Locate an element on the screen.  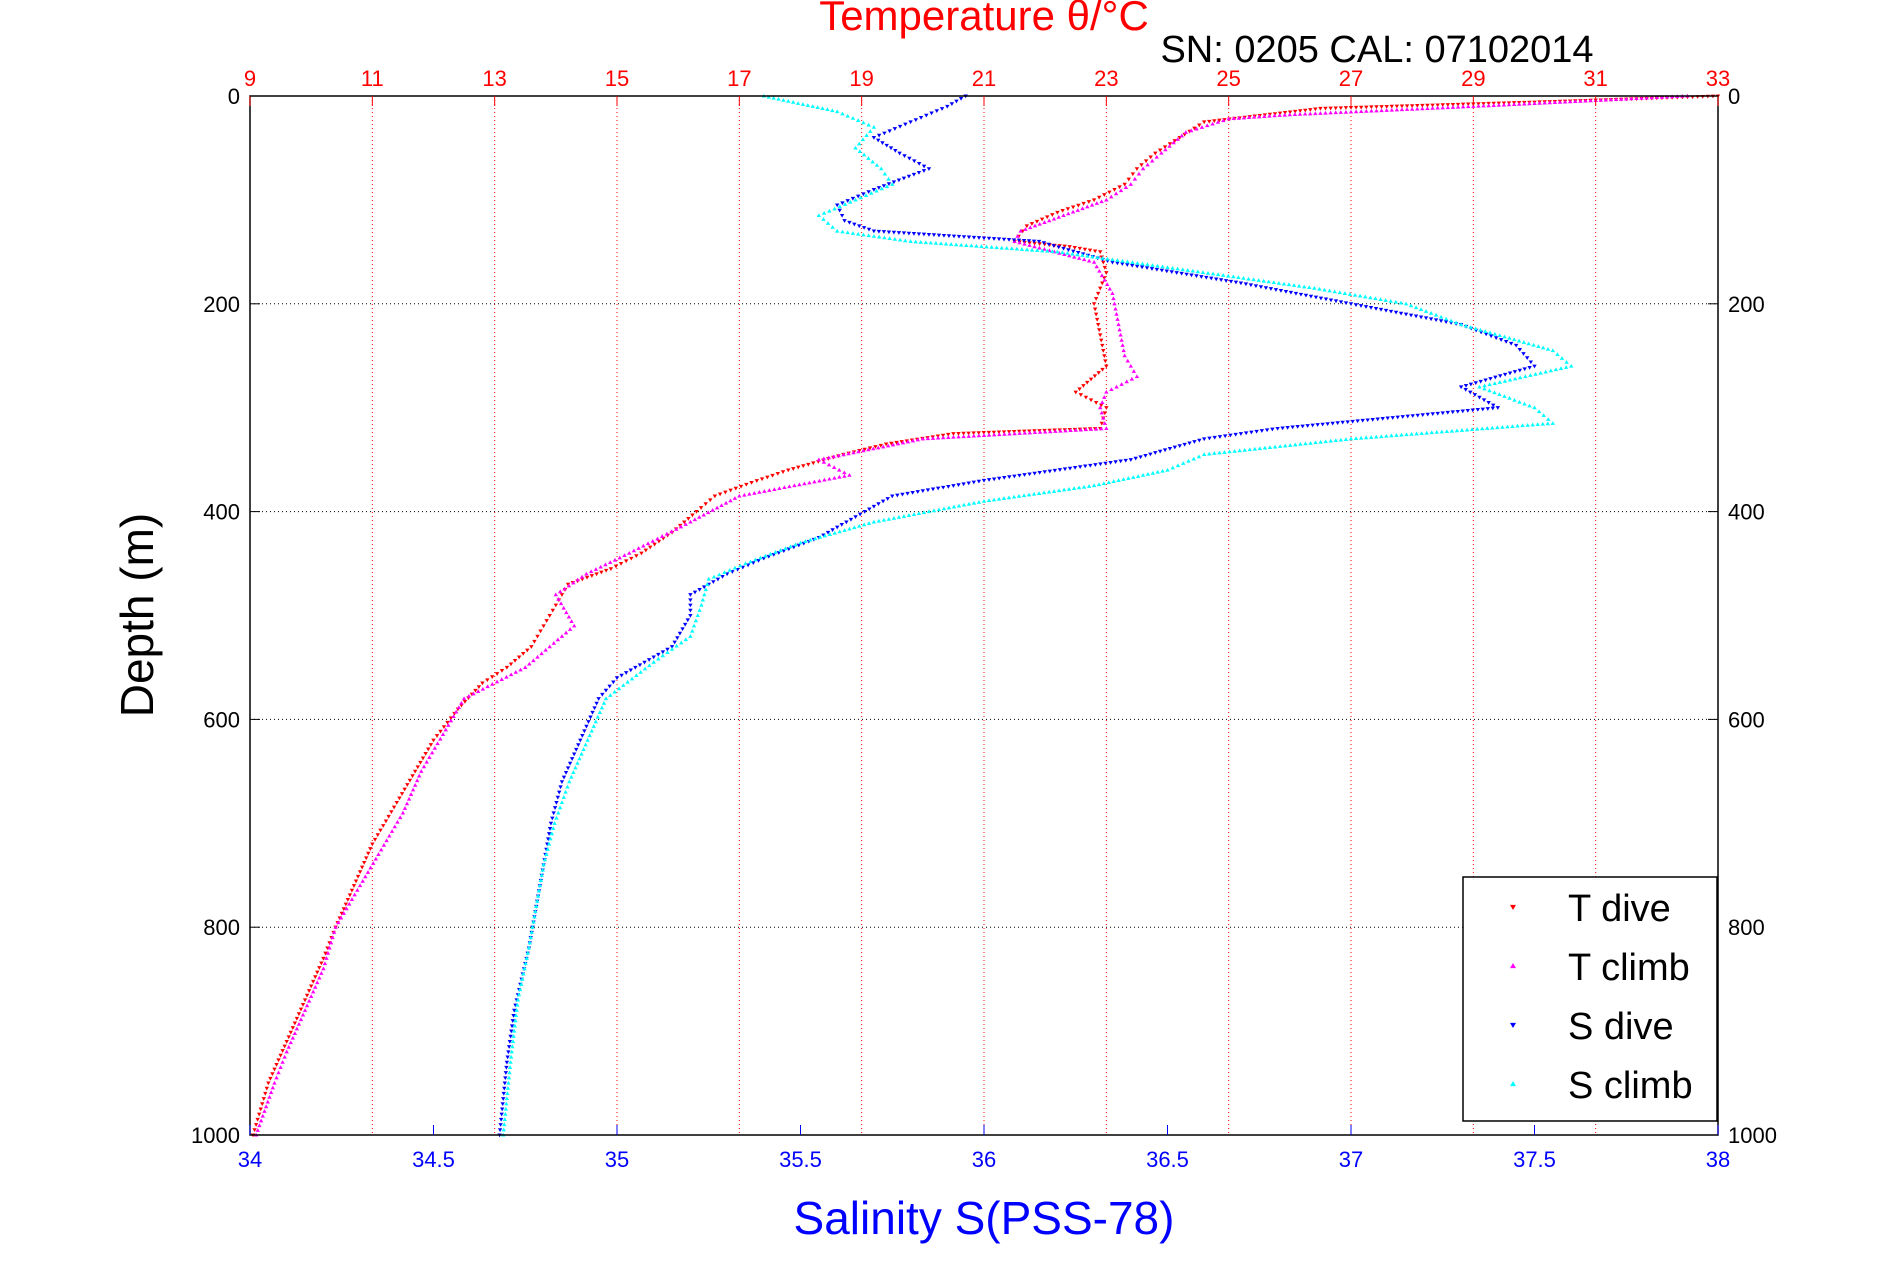
legend-box is located at coordinates (1590, 999).